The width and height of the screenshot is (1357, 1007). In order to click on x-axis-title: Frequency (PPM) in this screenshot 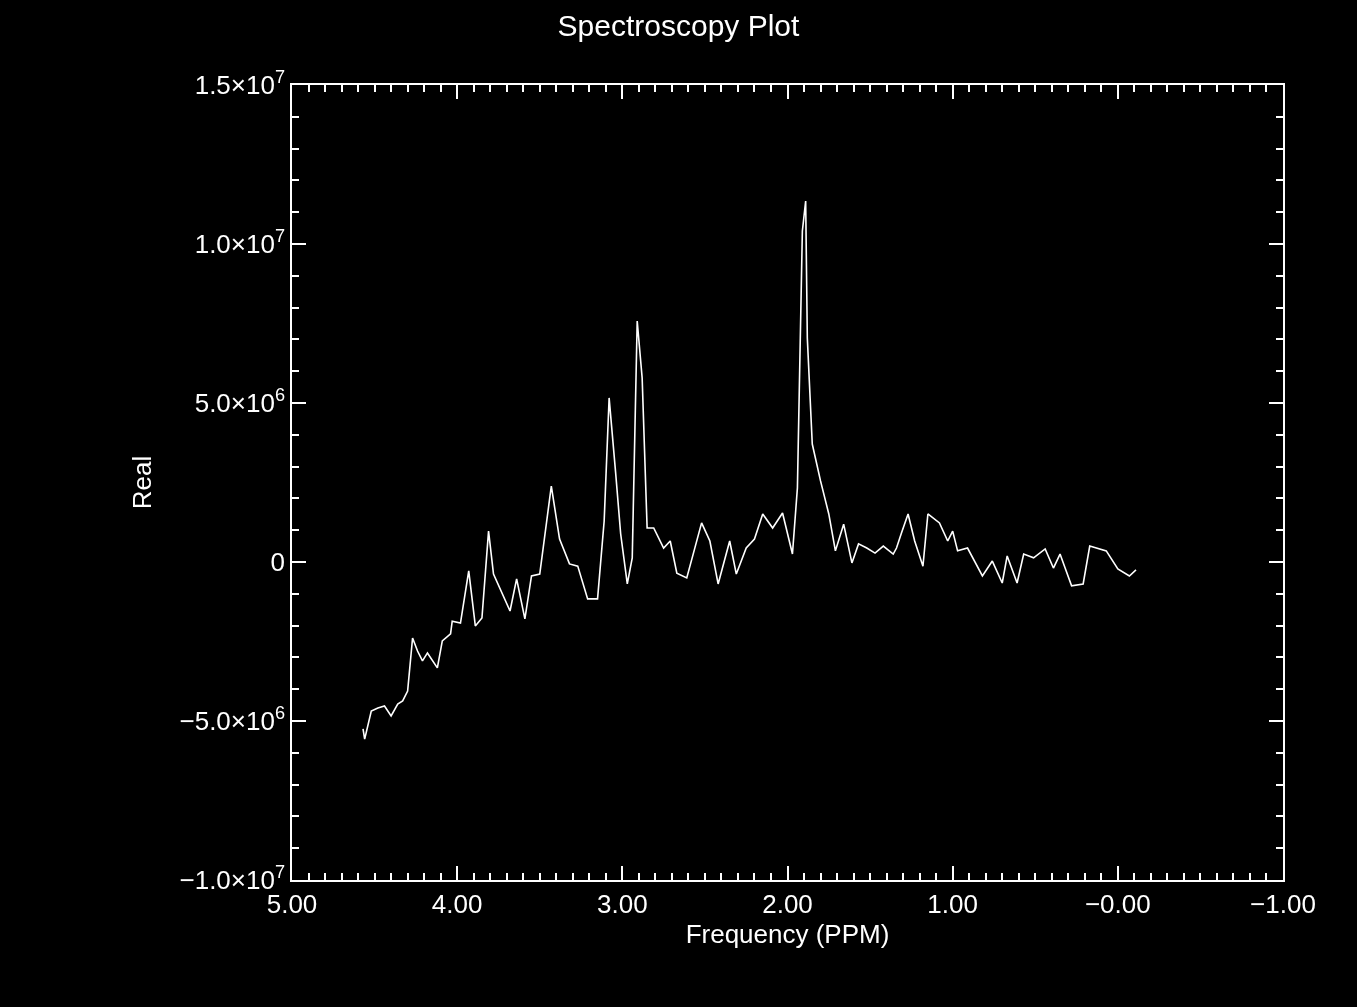, I will do `click(787, 933)`.